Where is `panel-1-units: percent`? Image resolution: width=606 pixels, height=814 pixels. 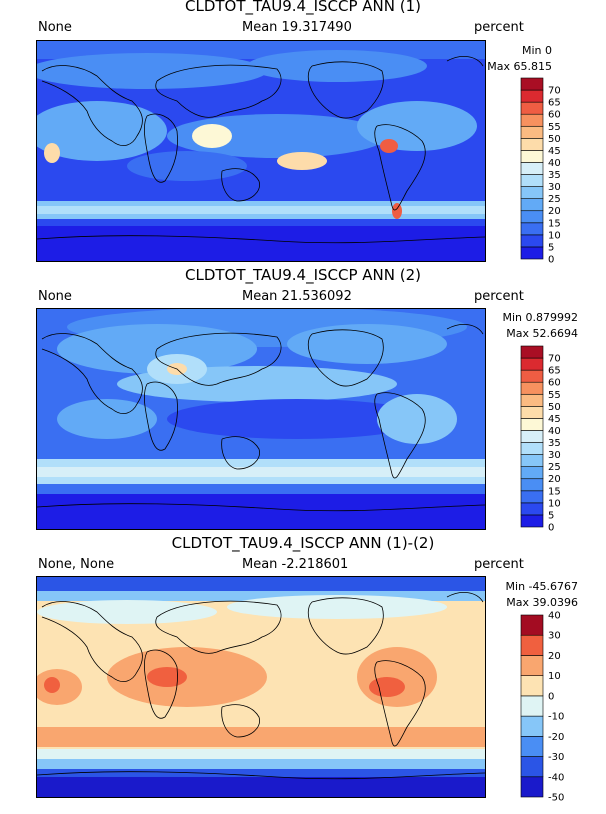 panel-1-units: percent is located at coordinates (499, 27).